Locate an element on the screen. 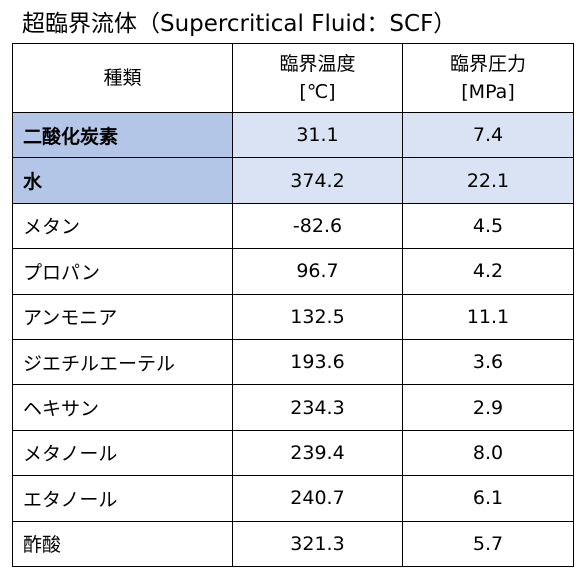  table-row: エタノール 240.7 6.1 is located at coordinates (293, 498).